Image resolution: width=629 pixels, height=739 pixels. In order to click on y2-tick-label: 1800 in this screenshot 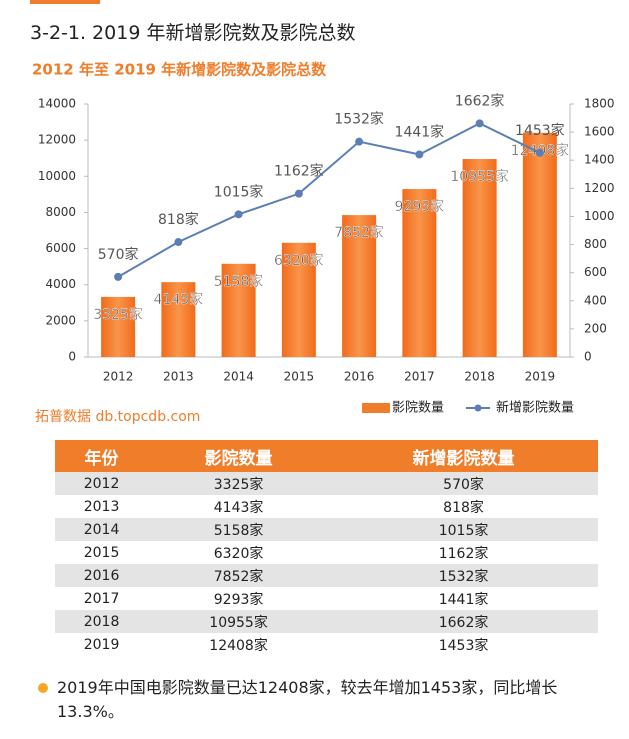, I will do `click(599, 104)`.